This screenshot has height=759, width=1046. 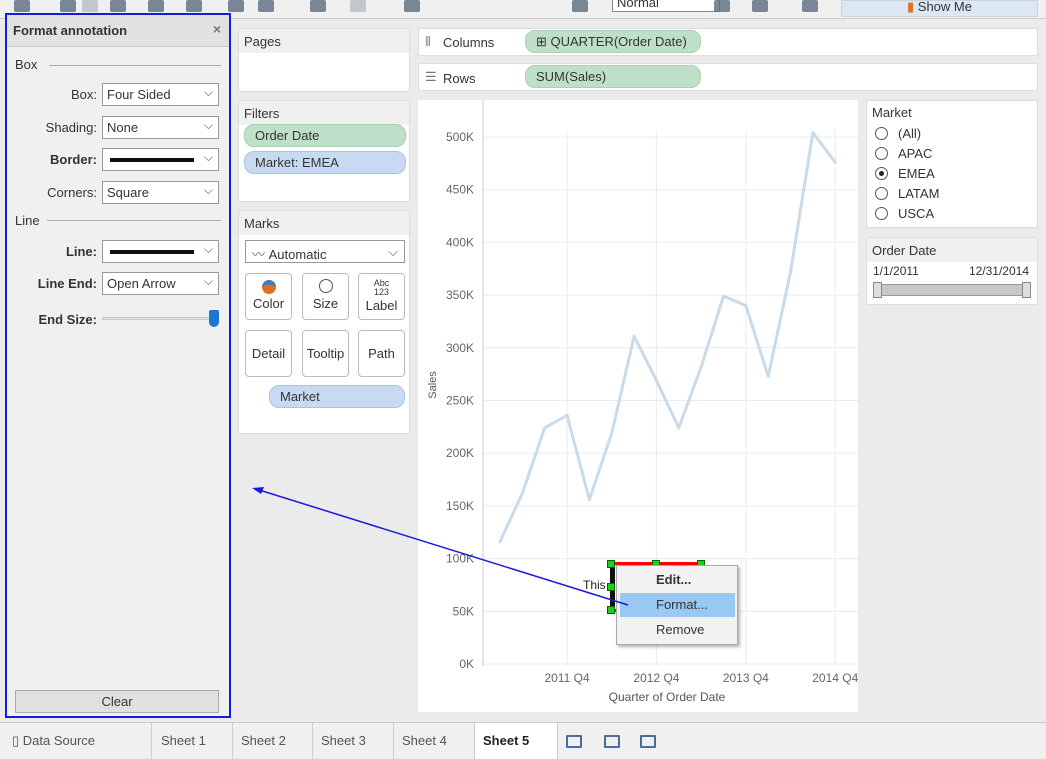 I want to click on rows-shelf: ☰ Rows SUM(Sales), so click(x=728, y=77).